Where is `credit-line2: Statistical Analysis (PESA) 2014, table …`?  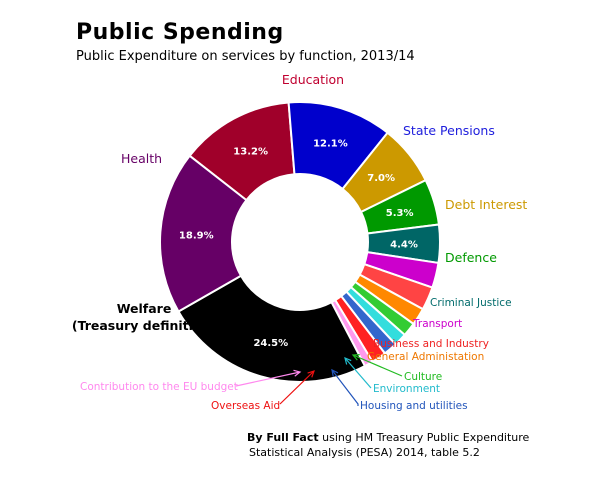 credit-line2: Statistical Analysis (PESA) 2014, table … is located at coordinates (364, 452).